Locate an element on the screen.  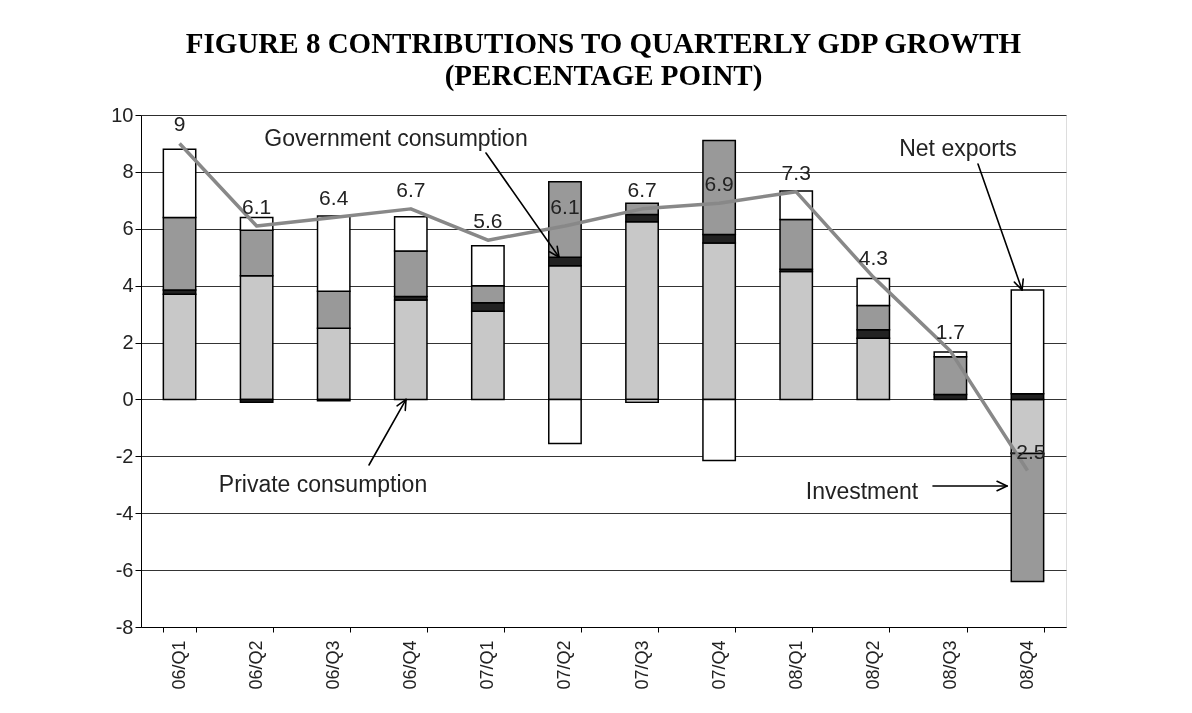
annotation: Private consumption is located at coordinates (323, 484).